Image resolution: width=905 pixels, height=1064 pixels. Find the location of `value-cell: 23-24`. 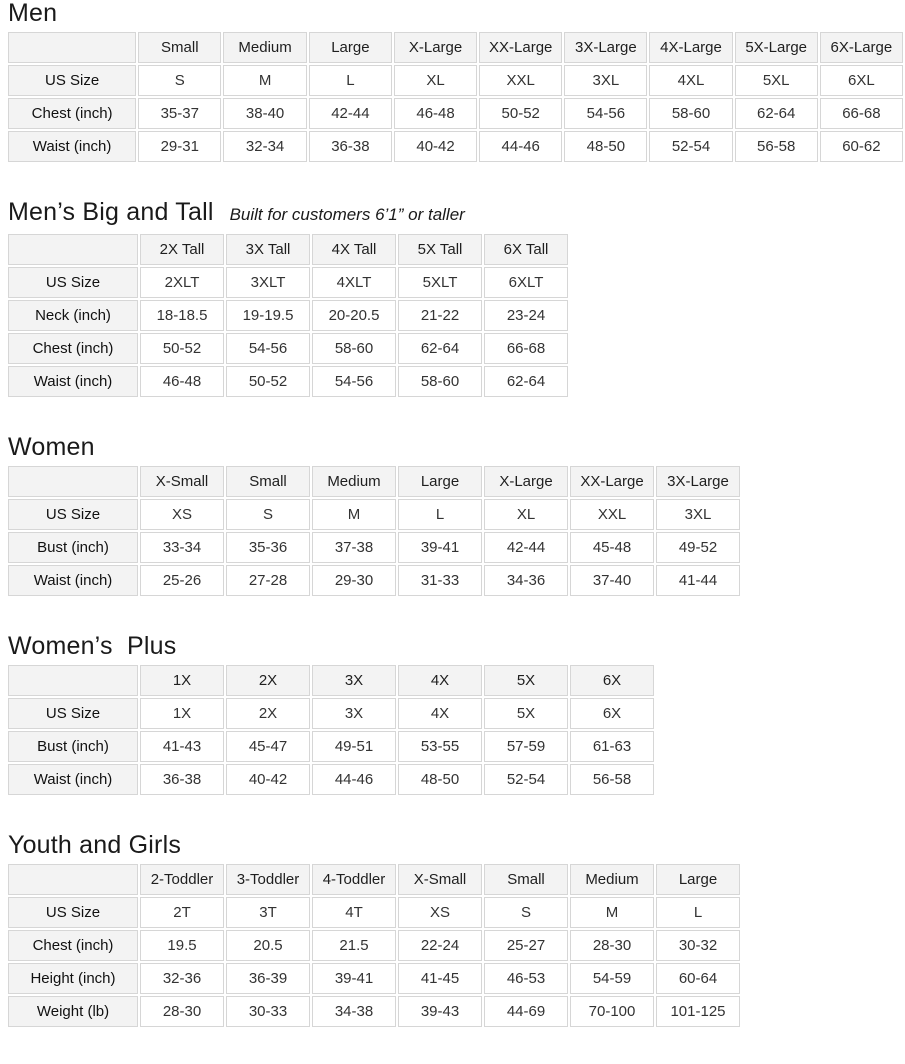

value-cell: 23-24 is located at coordinates (526, 315).